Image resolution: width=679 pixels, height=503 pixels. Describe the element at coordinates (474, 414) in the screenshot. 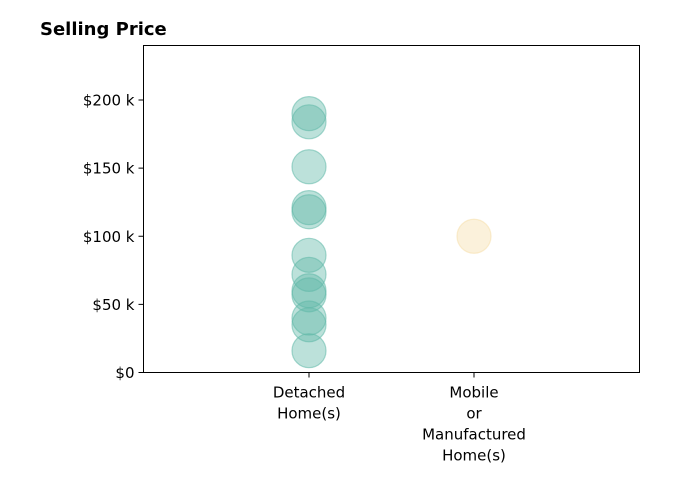

I see `x-tick-label: or` at that location.